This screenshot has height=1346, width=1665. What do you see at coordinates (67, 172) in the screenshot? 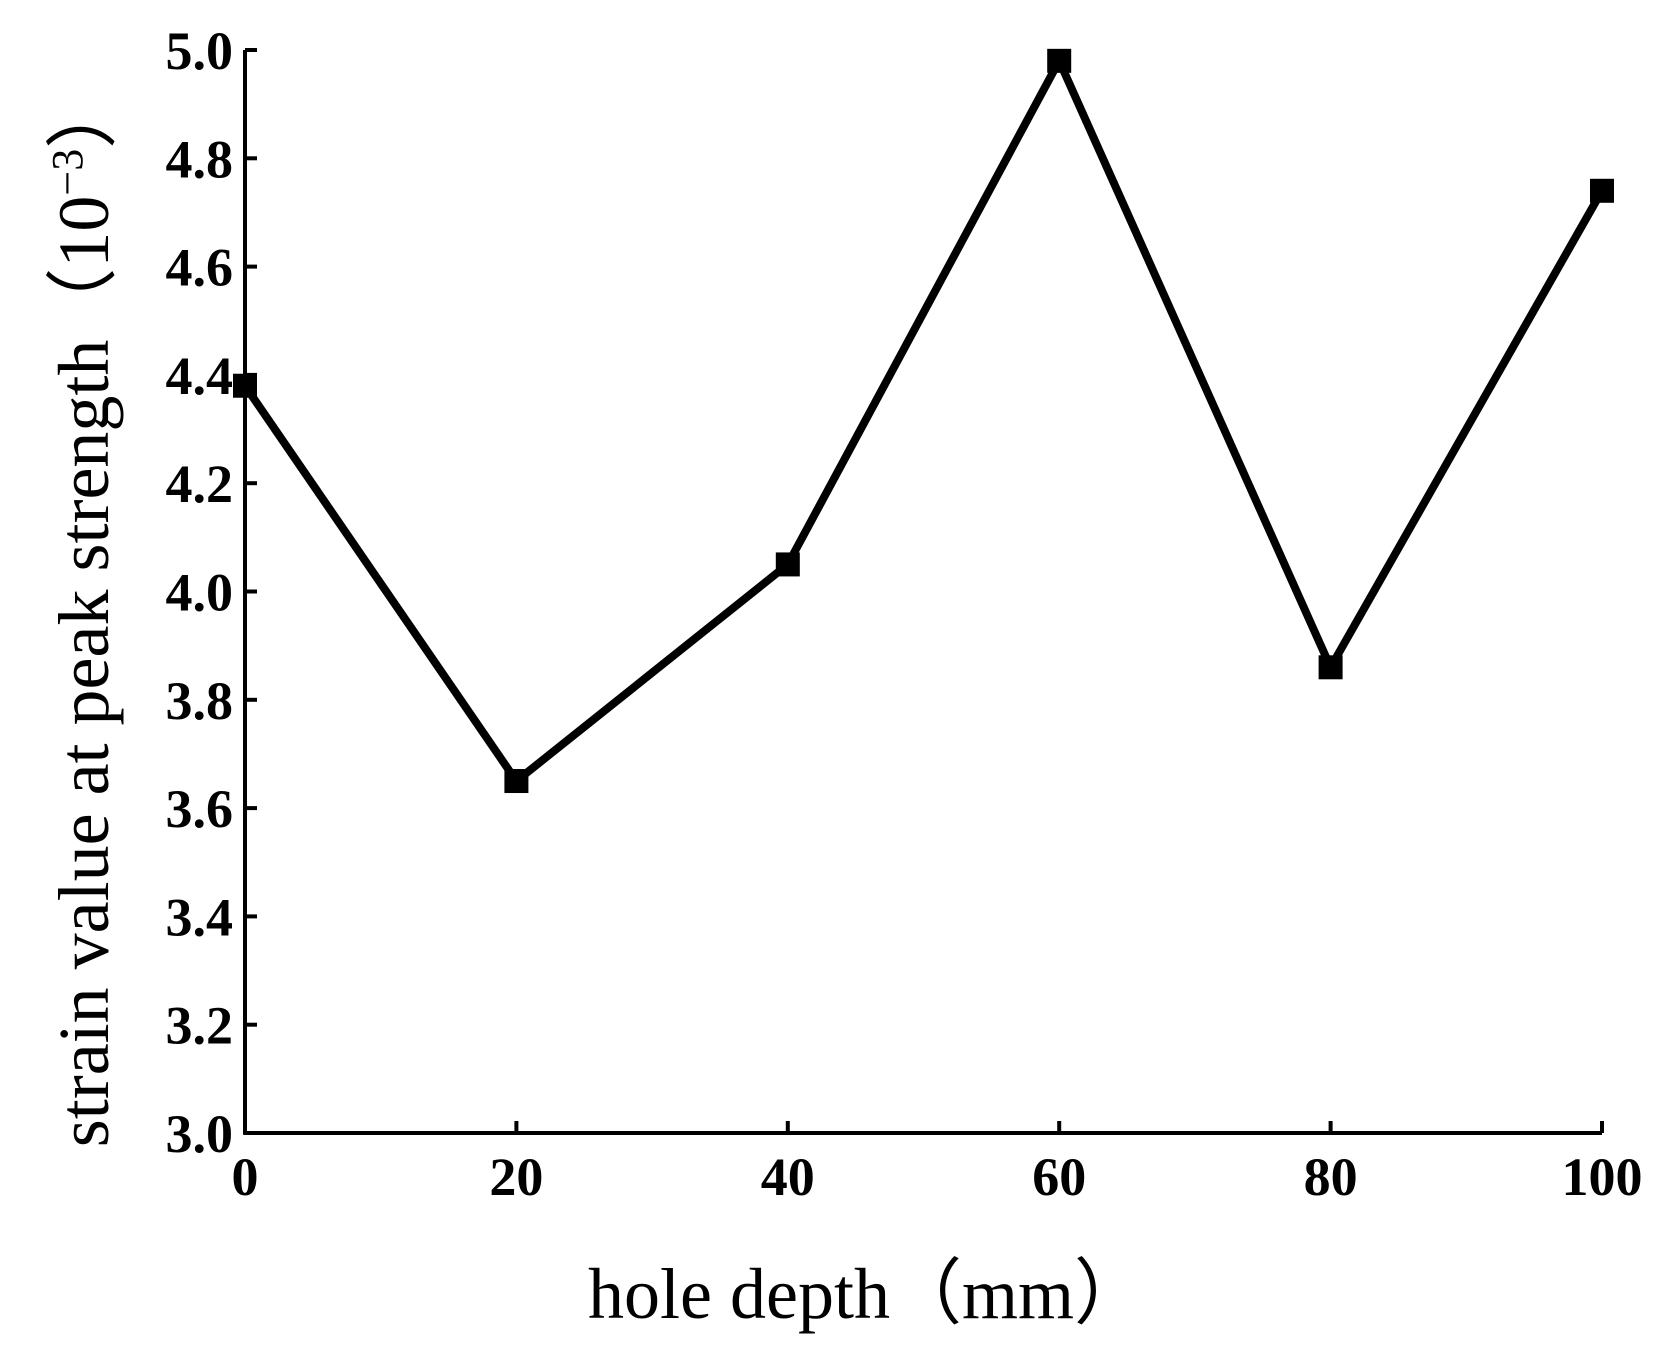
I see `y-axis-title-exponent: −3` at bounding box center [67, 172].